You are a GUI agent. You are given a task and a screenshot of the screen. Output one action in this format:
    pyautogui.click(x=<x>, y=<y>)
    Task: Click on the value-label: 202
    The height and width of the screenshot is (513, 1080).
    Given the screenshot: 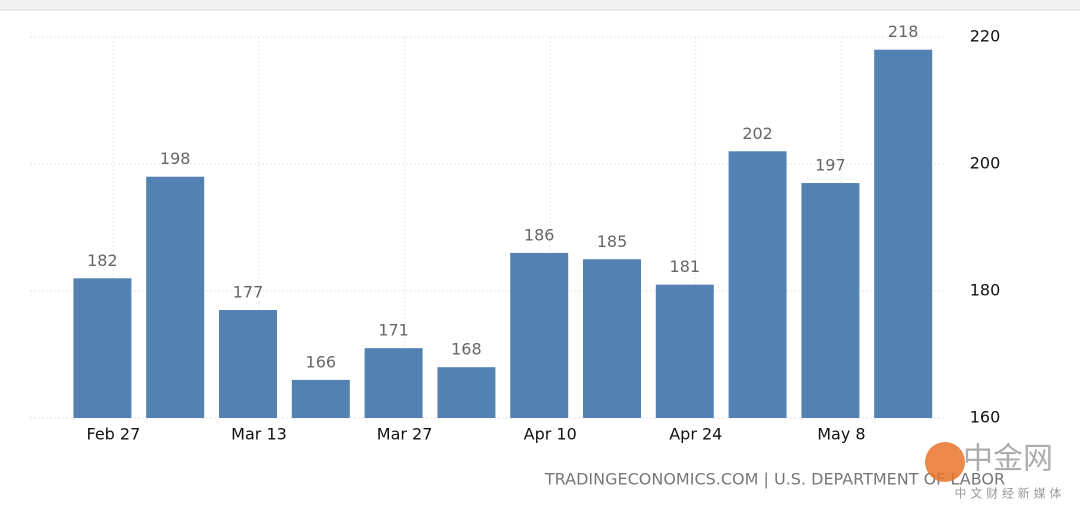 What is the action you would take?
    pyautogui.click(x=757, y=133)
    